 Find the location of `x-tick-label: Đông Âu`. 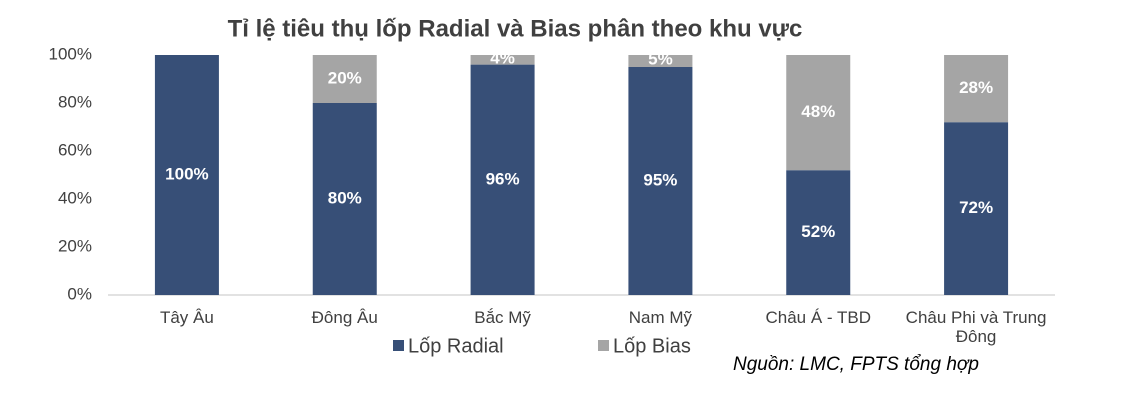

x-tick-label: Đông Âu is located at coordinates (344, 317).